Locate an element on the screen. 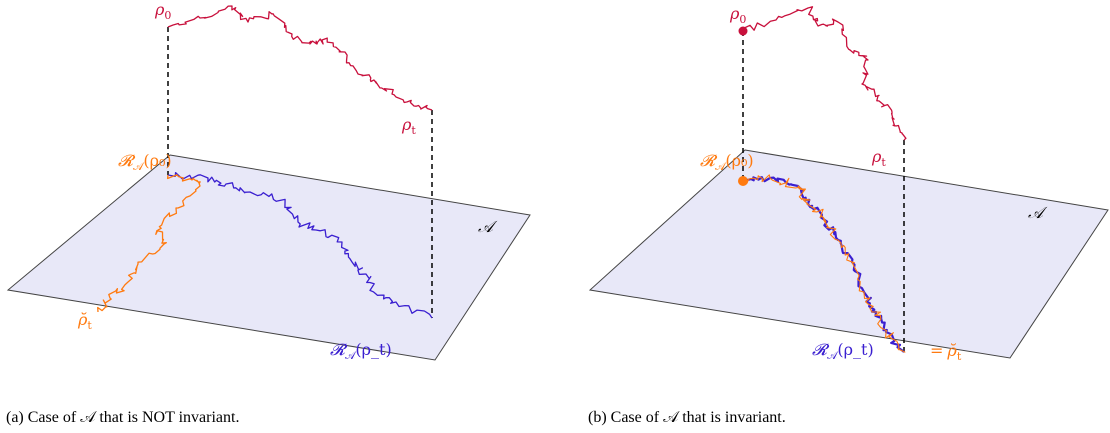 Image resolution: width=1110 pixels, height=433 pixels. R-rho0-label-a: 𝓡𝒜(ρ₀) is located at coordinates (145, 162).